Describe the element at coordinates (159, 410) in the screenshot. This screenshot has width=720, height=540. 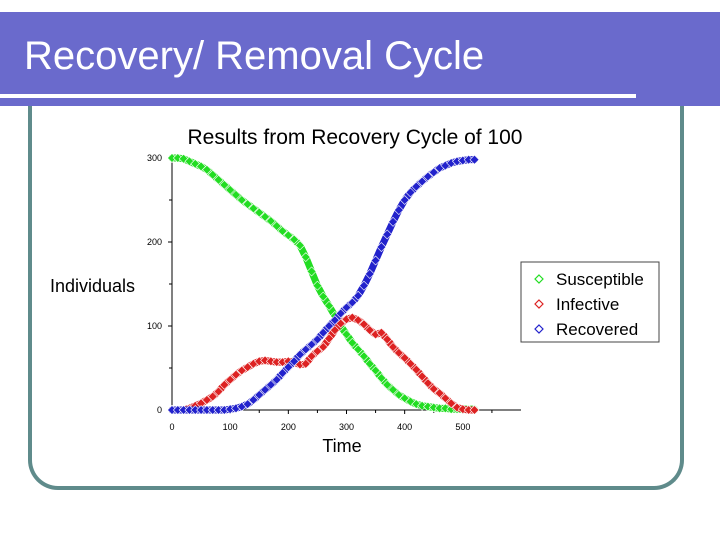
I see `y-tick-label: 0` at that location.